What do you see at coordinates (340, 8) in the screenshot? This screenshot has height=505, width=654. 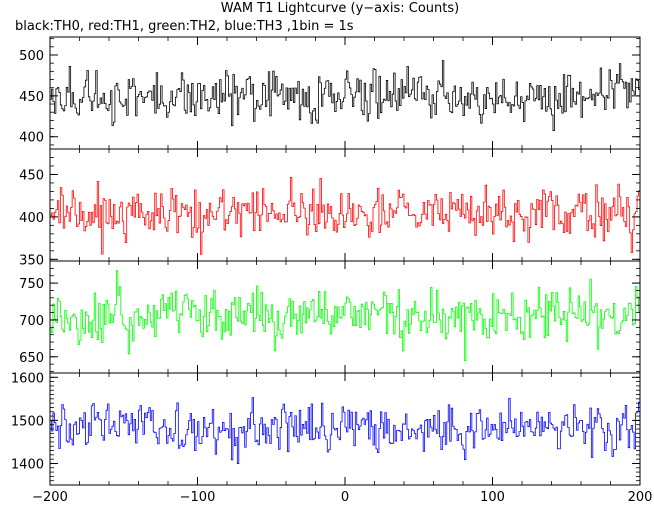 I see `chart-title: WAM T1 Lightcurve (y−axis: Counts)` at bounding box center [340, 8].